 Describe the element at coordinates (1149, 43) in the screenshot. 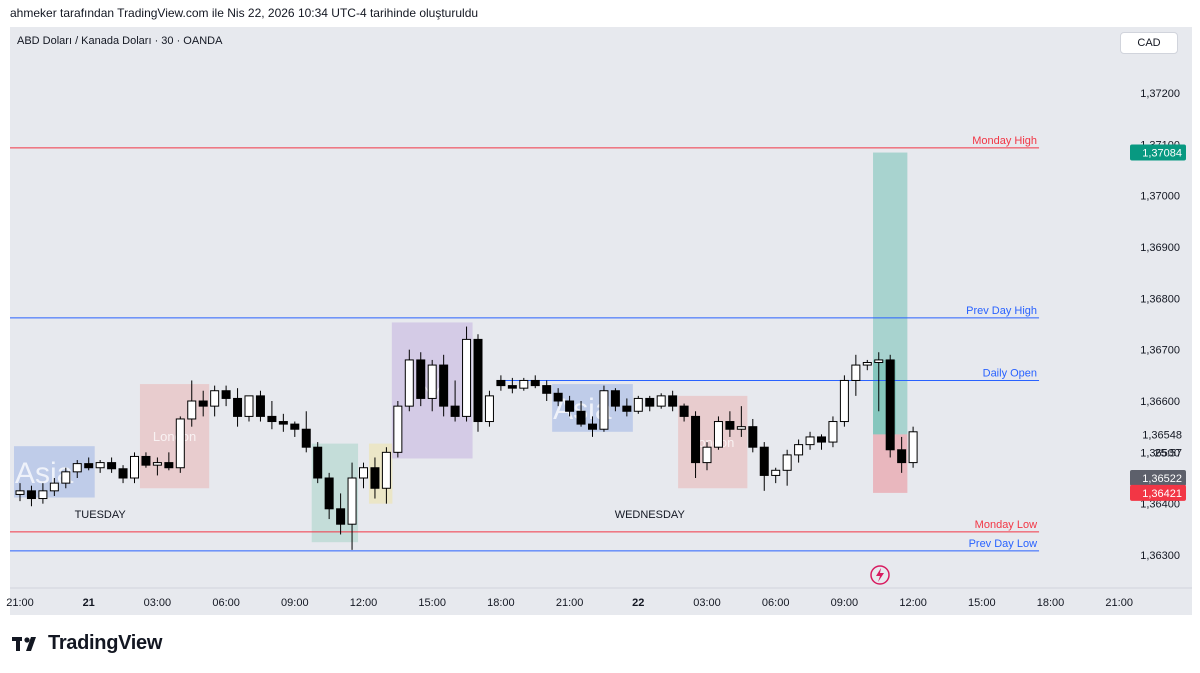

I see `currency-button: CAD` at that location.